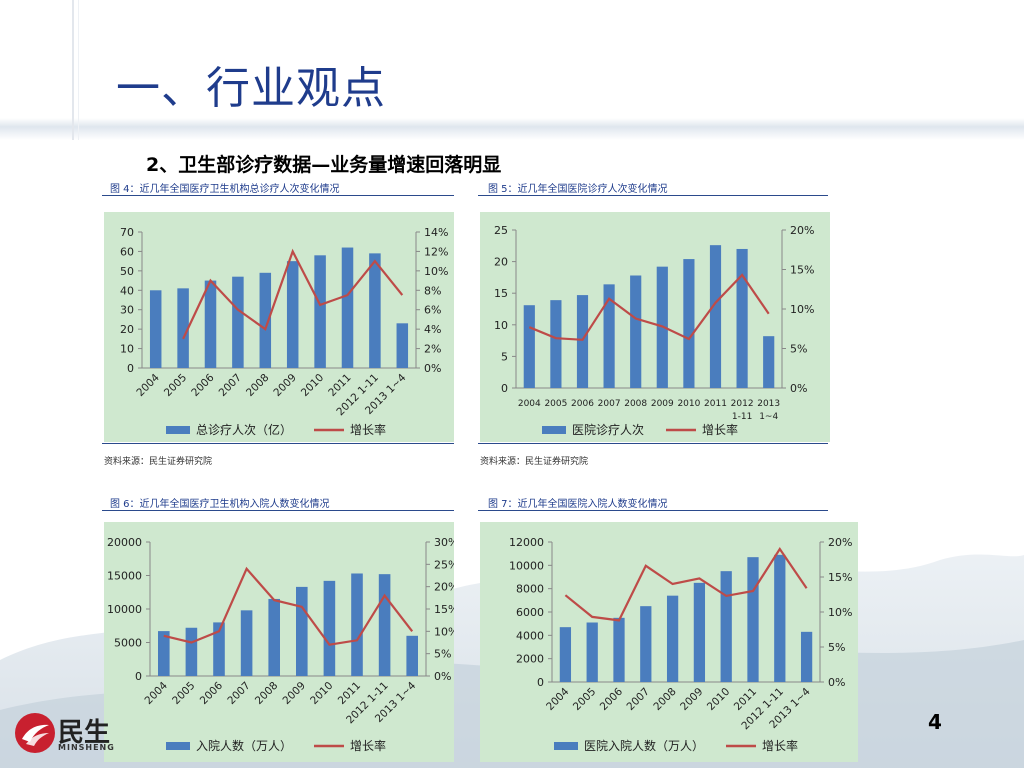  I want to click on right-tick-label: 2%, so click(432, 349).